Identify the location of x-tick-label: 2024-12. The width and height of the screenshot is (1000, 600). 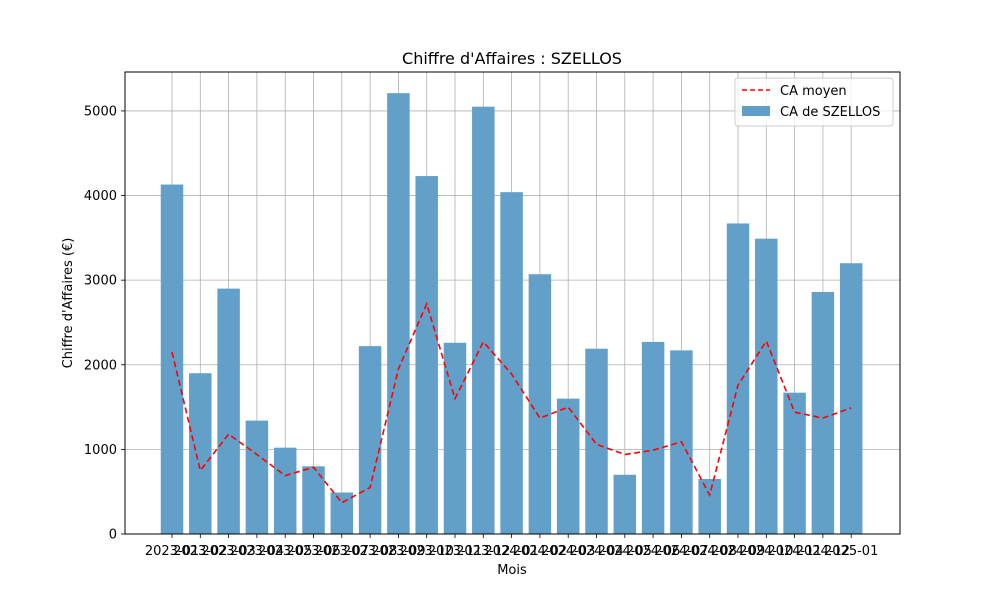
(823, 551).